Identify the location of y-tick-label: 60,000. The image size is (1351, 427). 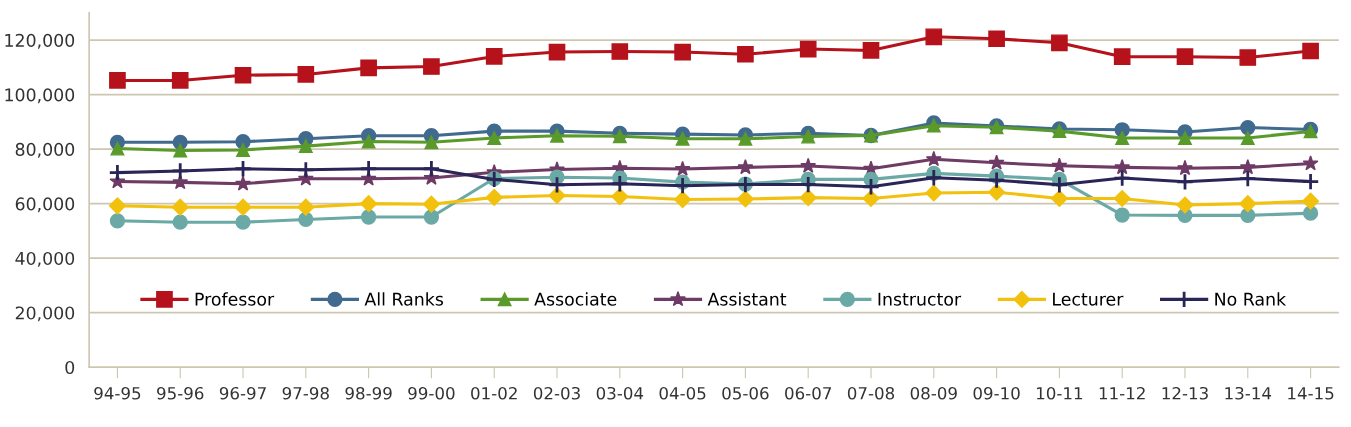
(45, 205).